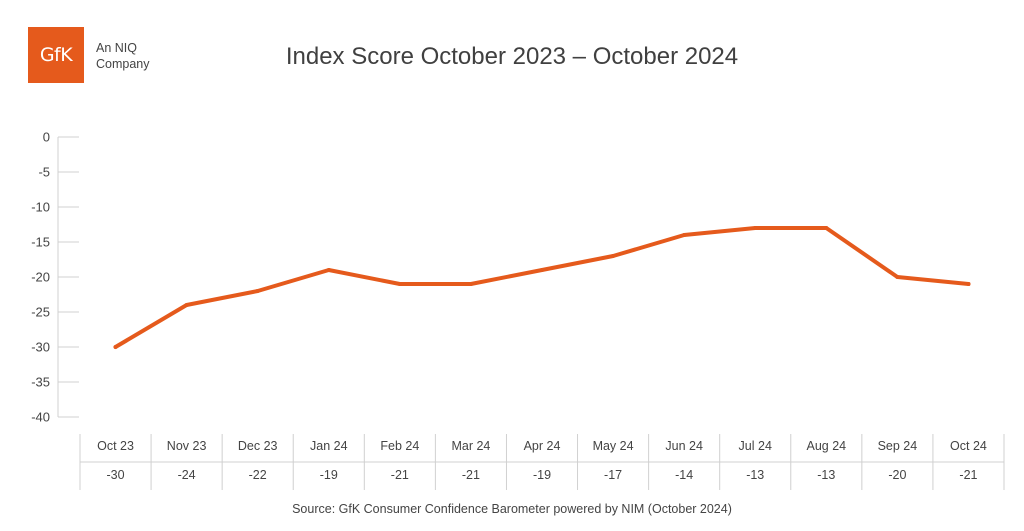  I want to click on y-tick-label: -20, so click(40, 277).